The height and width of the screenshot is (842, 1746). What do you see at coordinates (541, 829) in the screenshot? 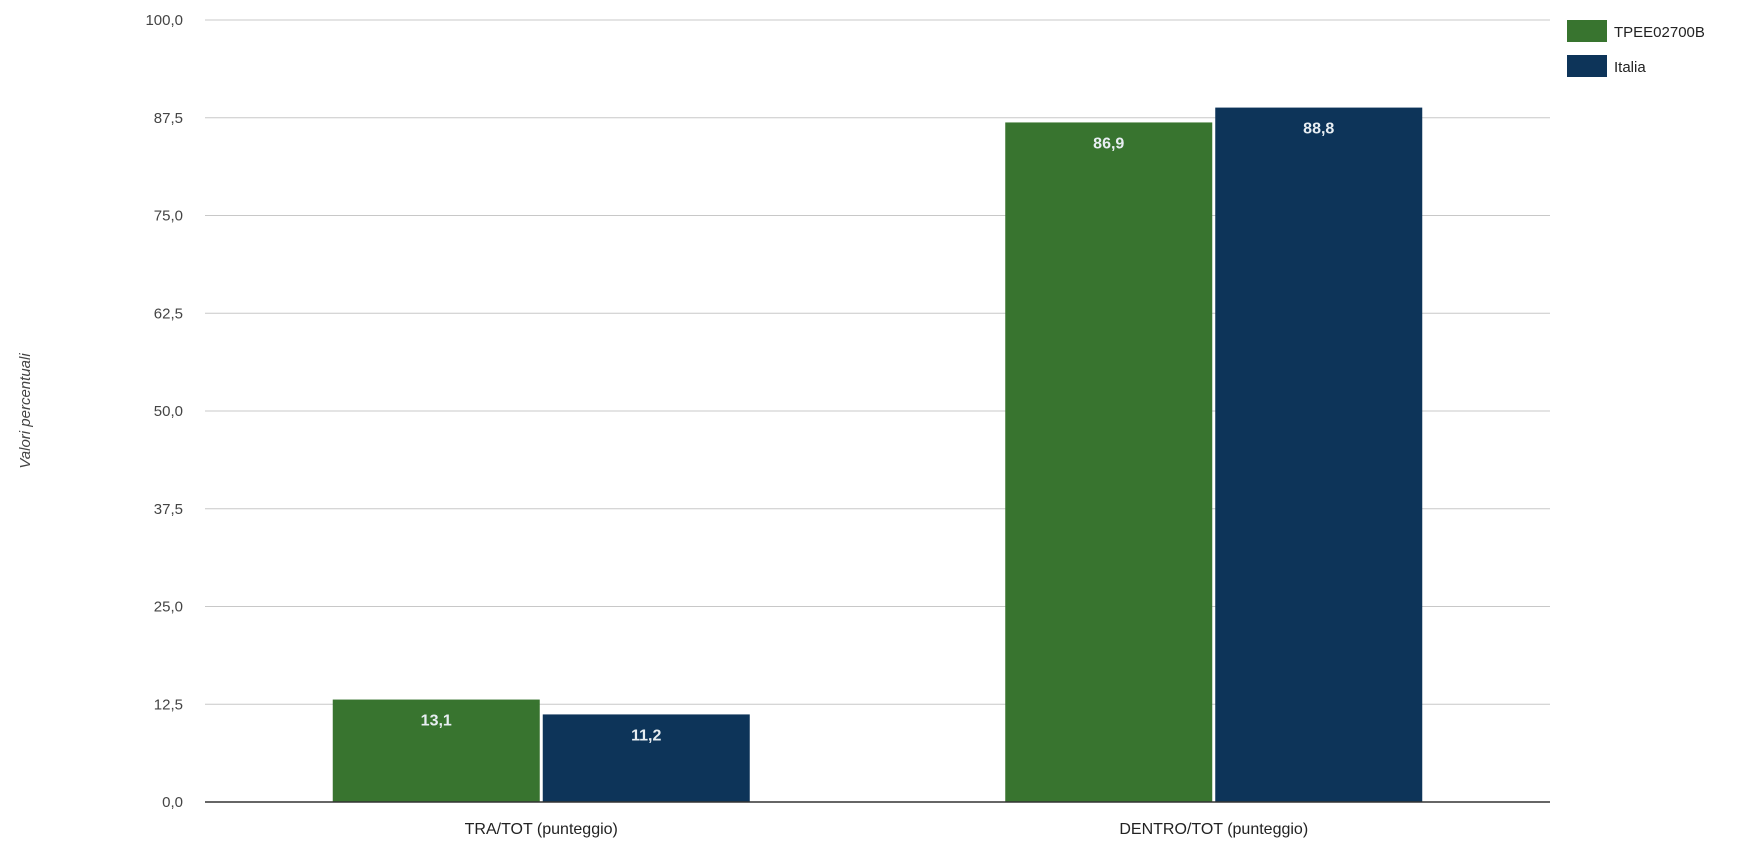
I see `x-category-label: TRA/TOT (punteggio)` at bounding box center [541, 829].